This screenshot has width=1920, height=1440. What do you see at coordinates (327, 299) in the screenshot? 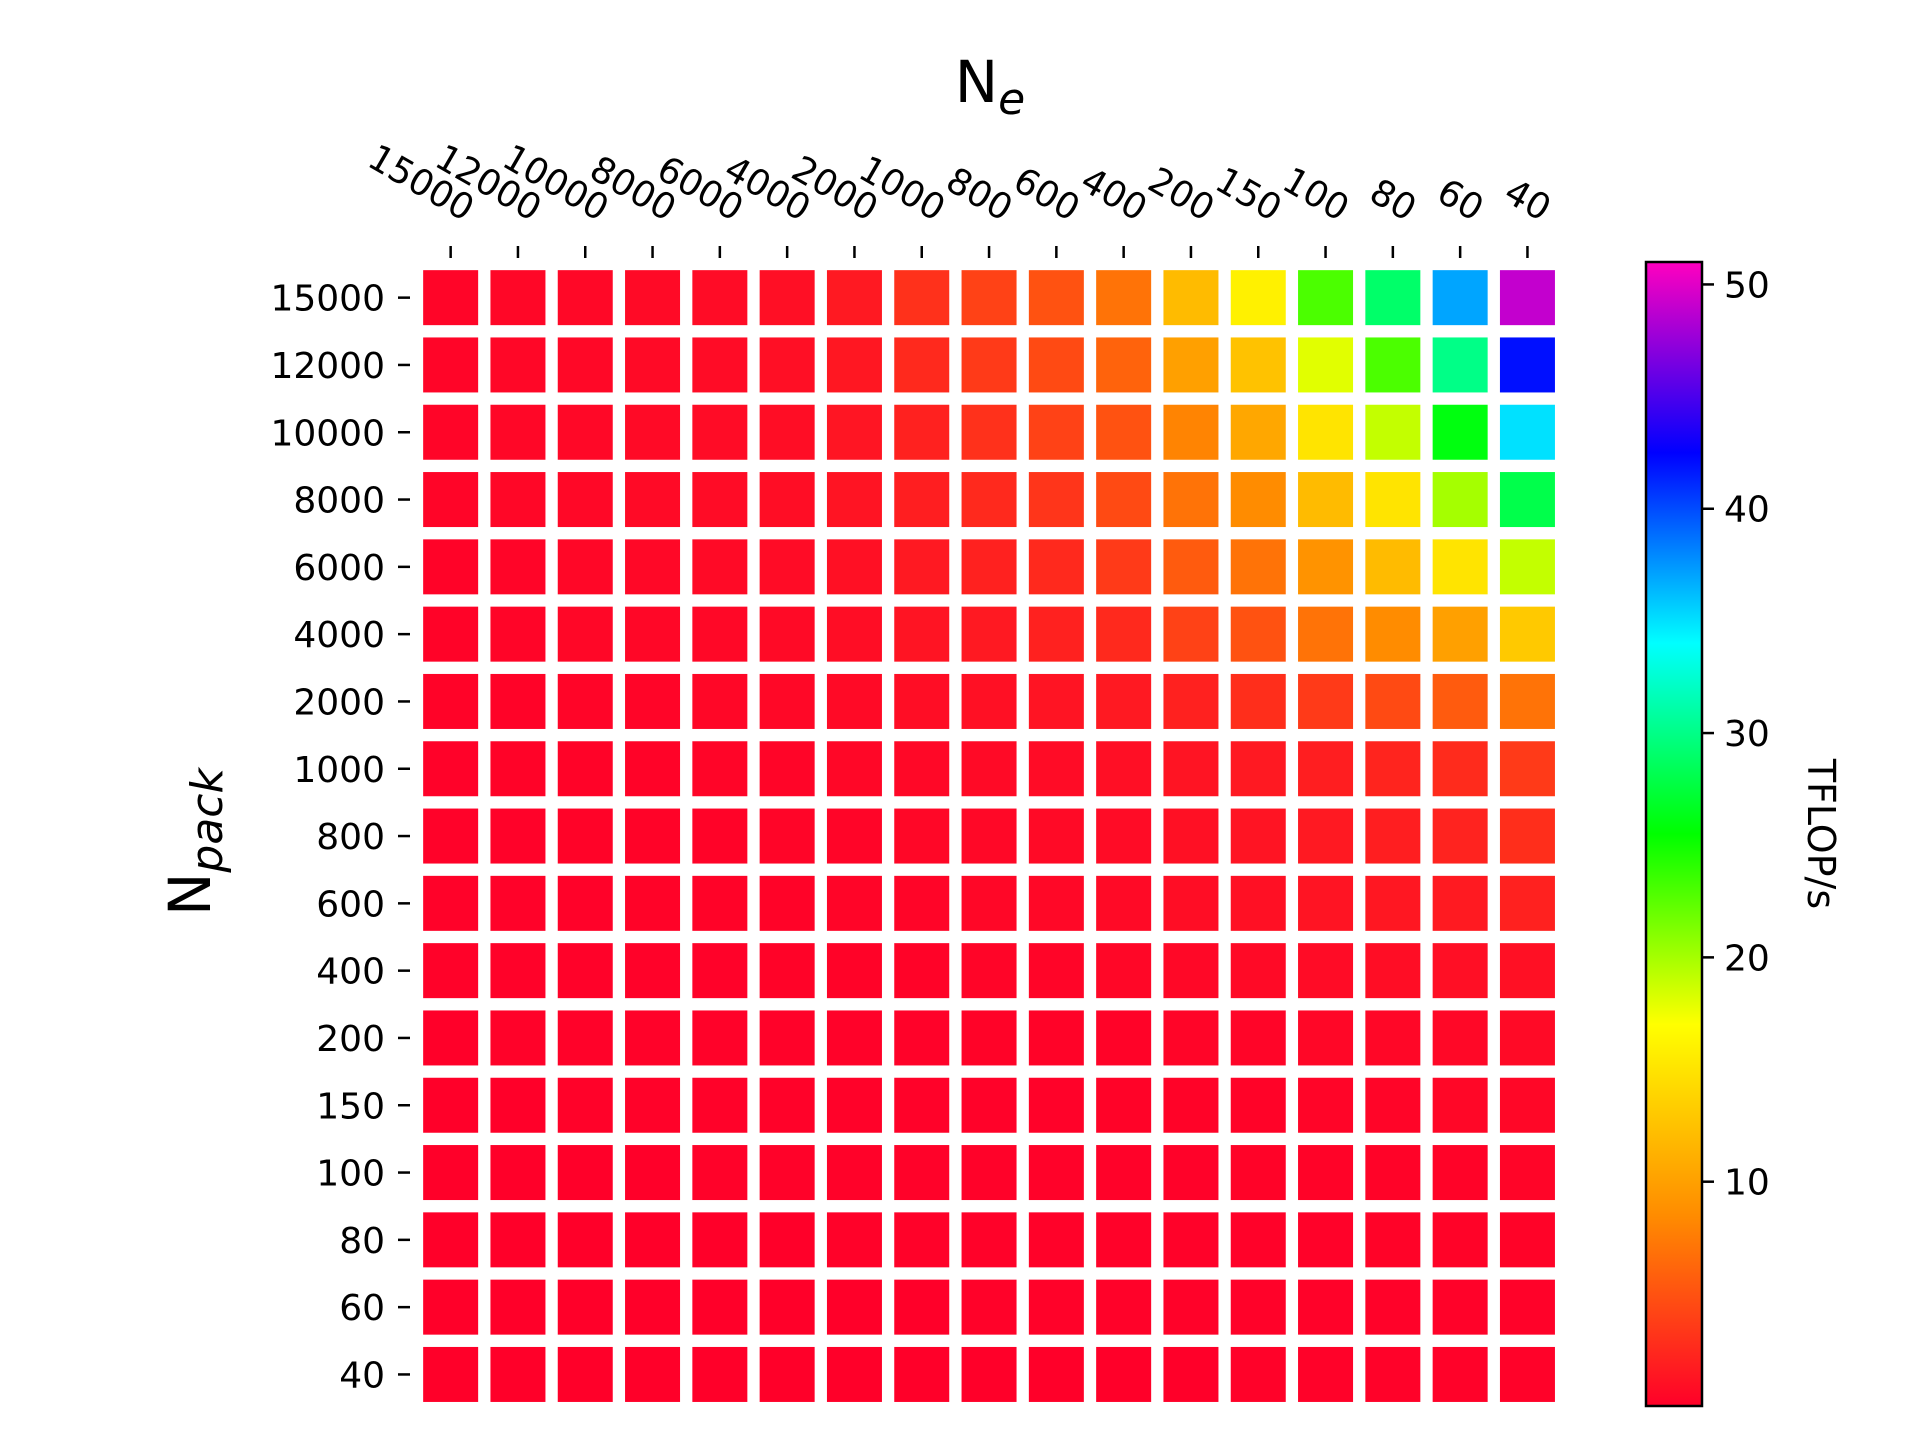
I see `y-tick-label: 15000` at bounding box center [327, 299].